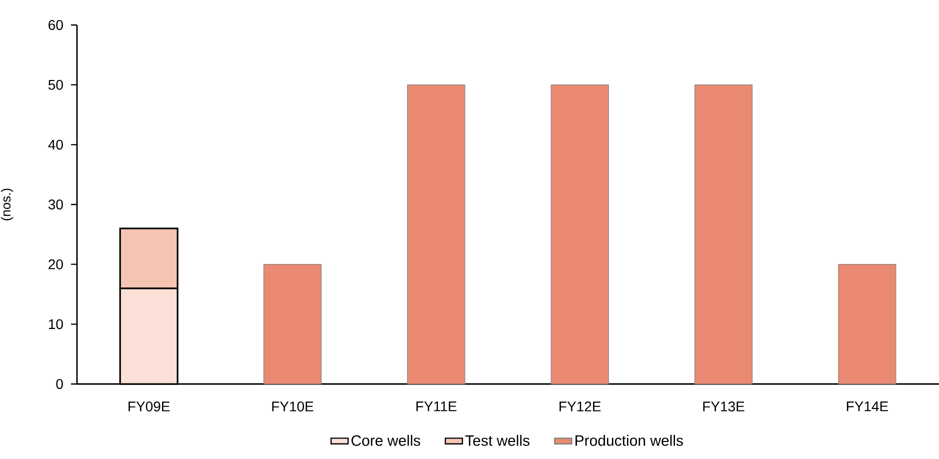 The image size is (939, 459). Describe the element at coordinates (580, 407) in the screenshot. I see `x-tick-label: FY12E` at that location.